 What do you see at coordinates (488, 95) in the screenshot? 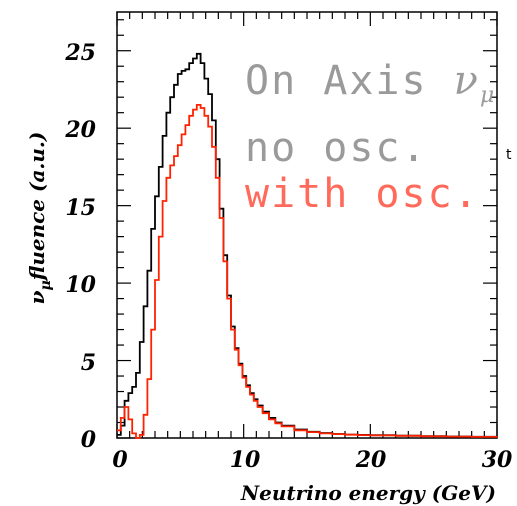
I see `annotation-title-mu: μ` at bounding box center [488, 95].